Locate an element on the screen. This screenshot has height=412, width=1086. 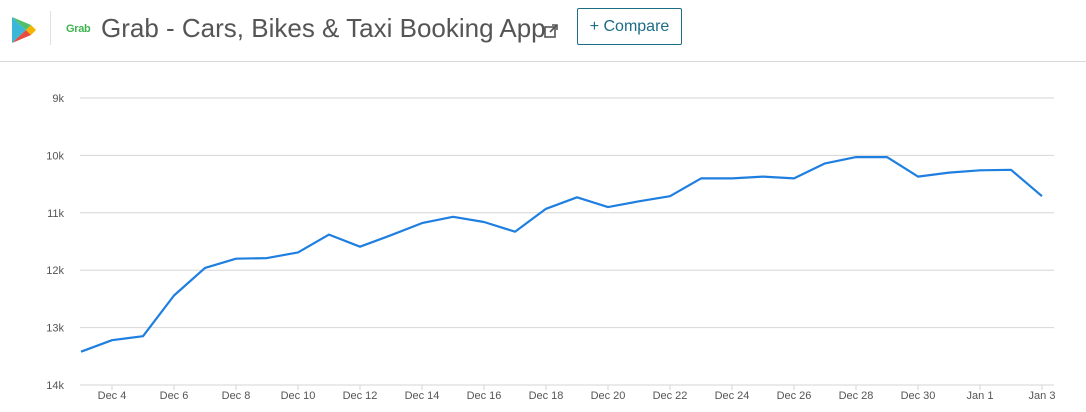
x-tick-label: Dec 18 is located at coordinates (546, 396).